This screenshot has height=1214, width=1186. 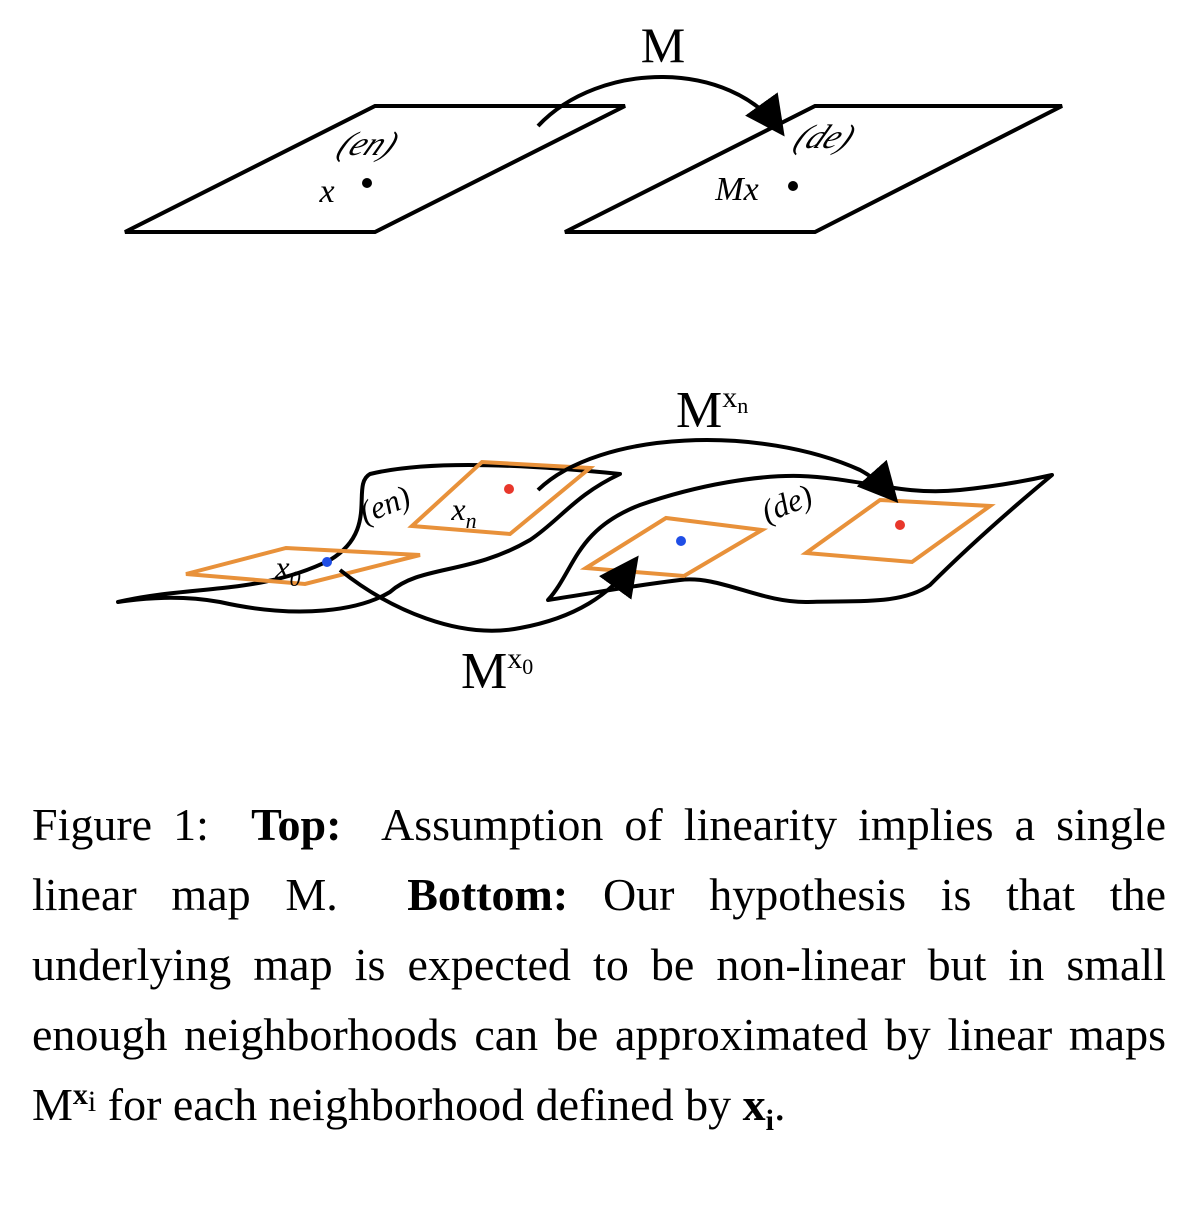 I want to click on top-panel: M (en) x (de) Mx, so click(x=593, y=125).